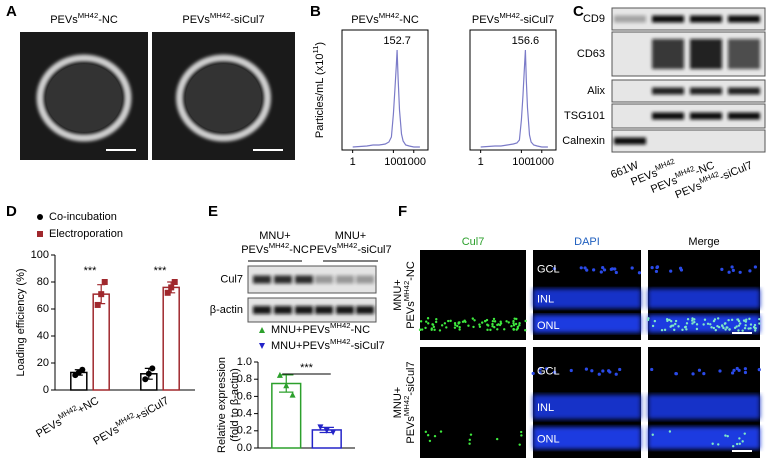  Describe the element at coordinates (11, 11) in the screenshot. I see `panel-letter: A` at that location.